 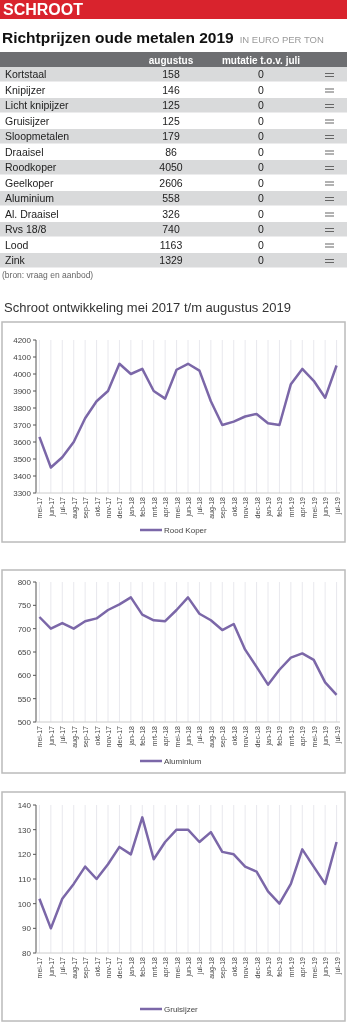 I want to click on y-tick-label: 100, so click(x=24, y=904).